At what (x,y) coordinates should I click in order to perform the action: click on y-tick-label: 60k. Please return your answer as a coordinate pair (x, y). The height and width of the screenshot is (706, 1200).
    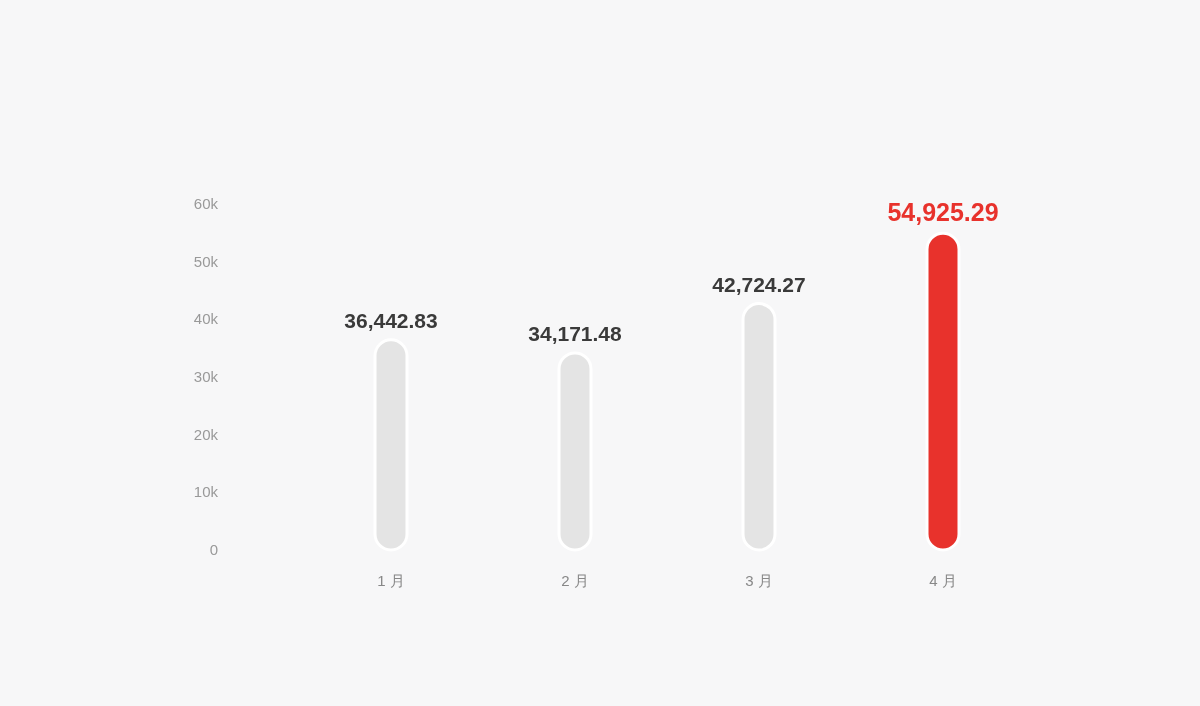
    Looking at the image, I should click on (206, 203).